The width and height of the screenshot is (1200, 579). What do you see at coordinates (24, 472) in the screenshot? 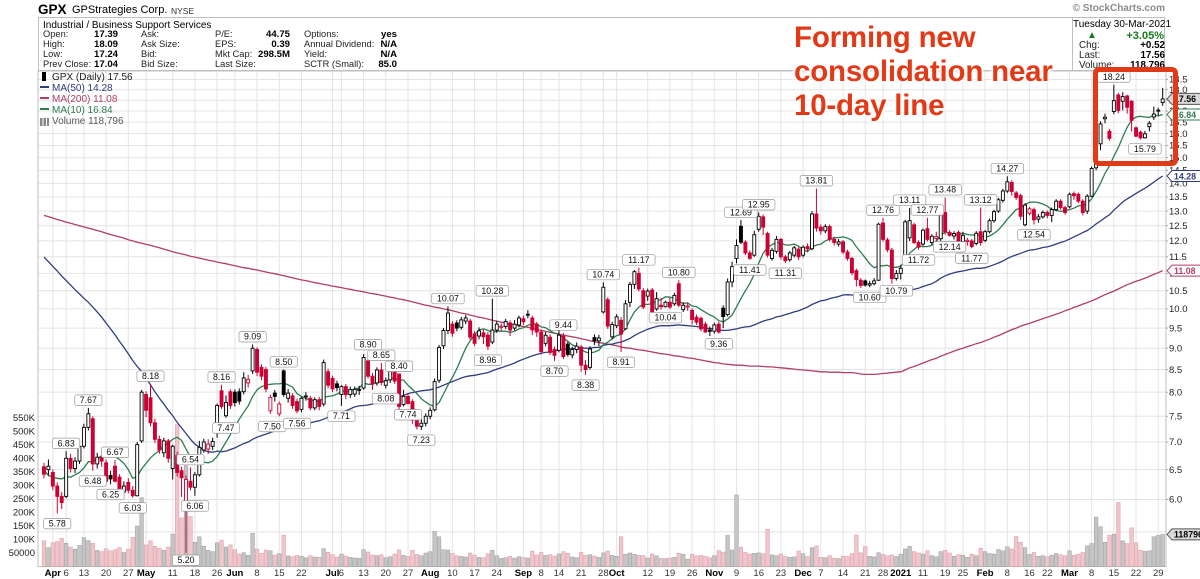
I see `volume-tick-label: 350K` at bounding box center [24, 472].